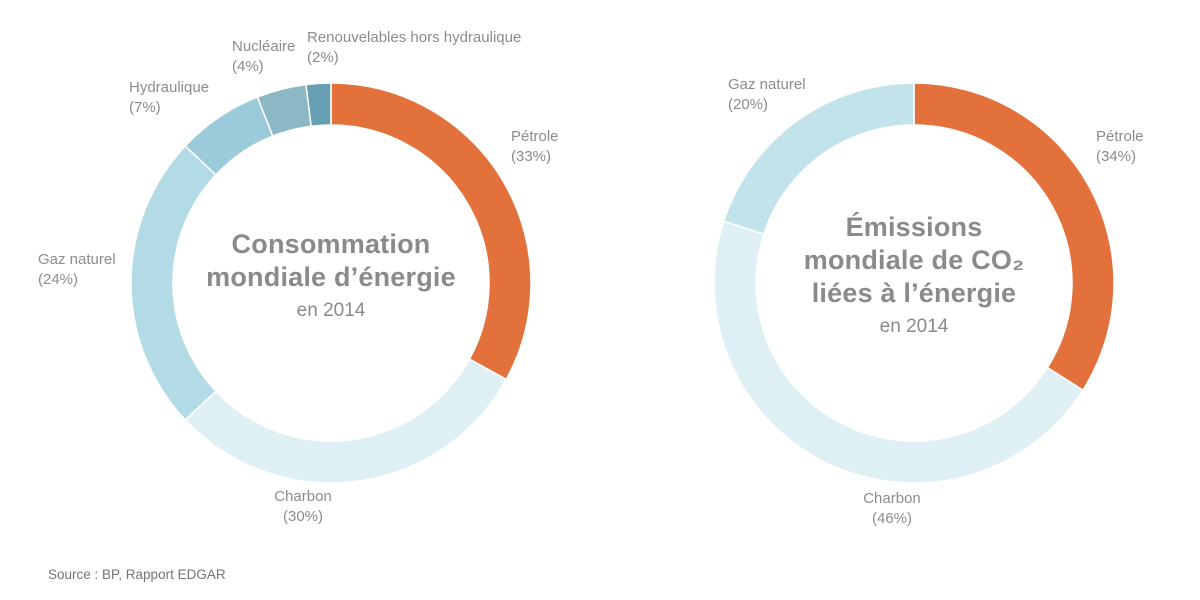 The image size is (1200, 600). Describe the element at coordinates (414, 37) in the screenshot. I see `slice-label-name: Renouvelables hors hydraulique` at that location.